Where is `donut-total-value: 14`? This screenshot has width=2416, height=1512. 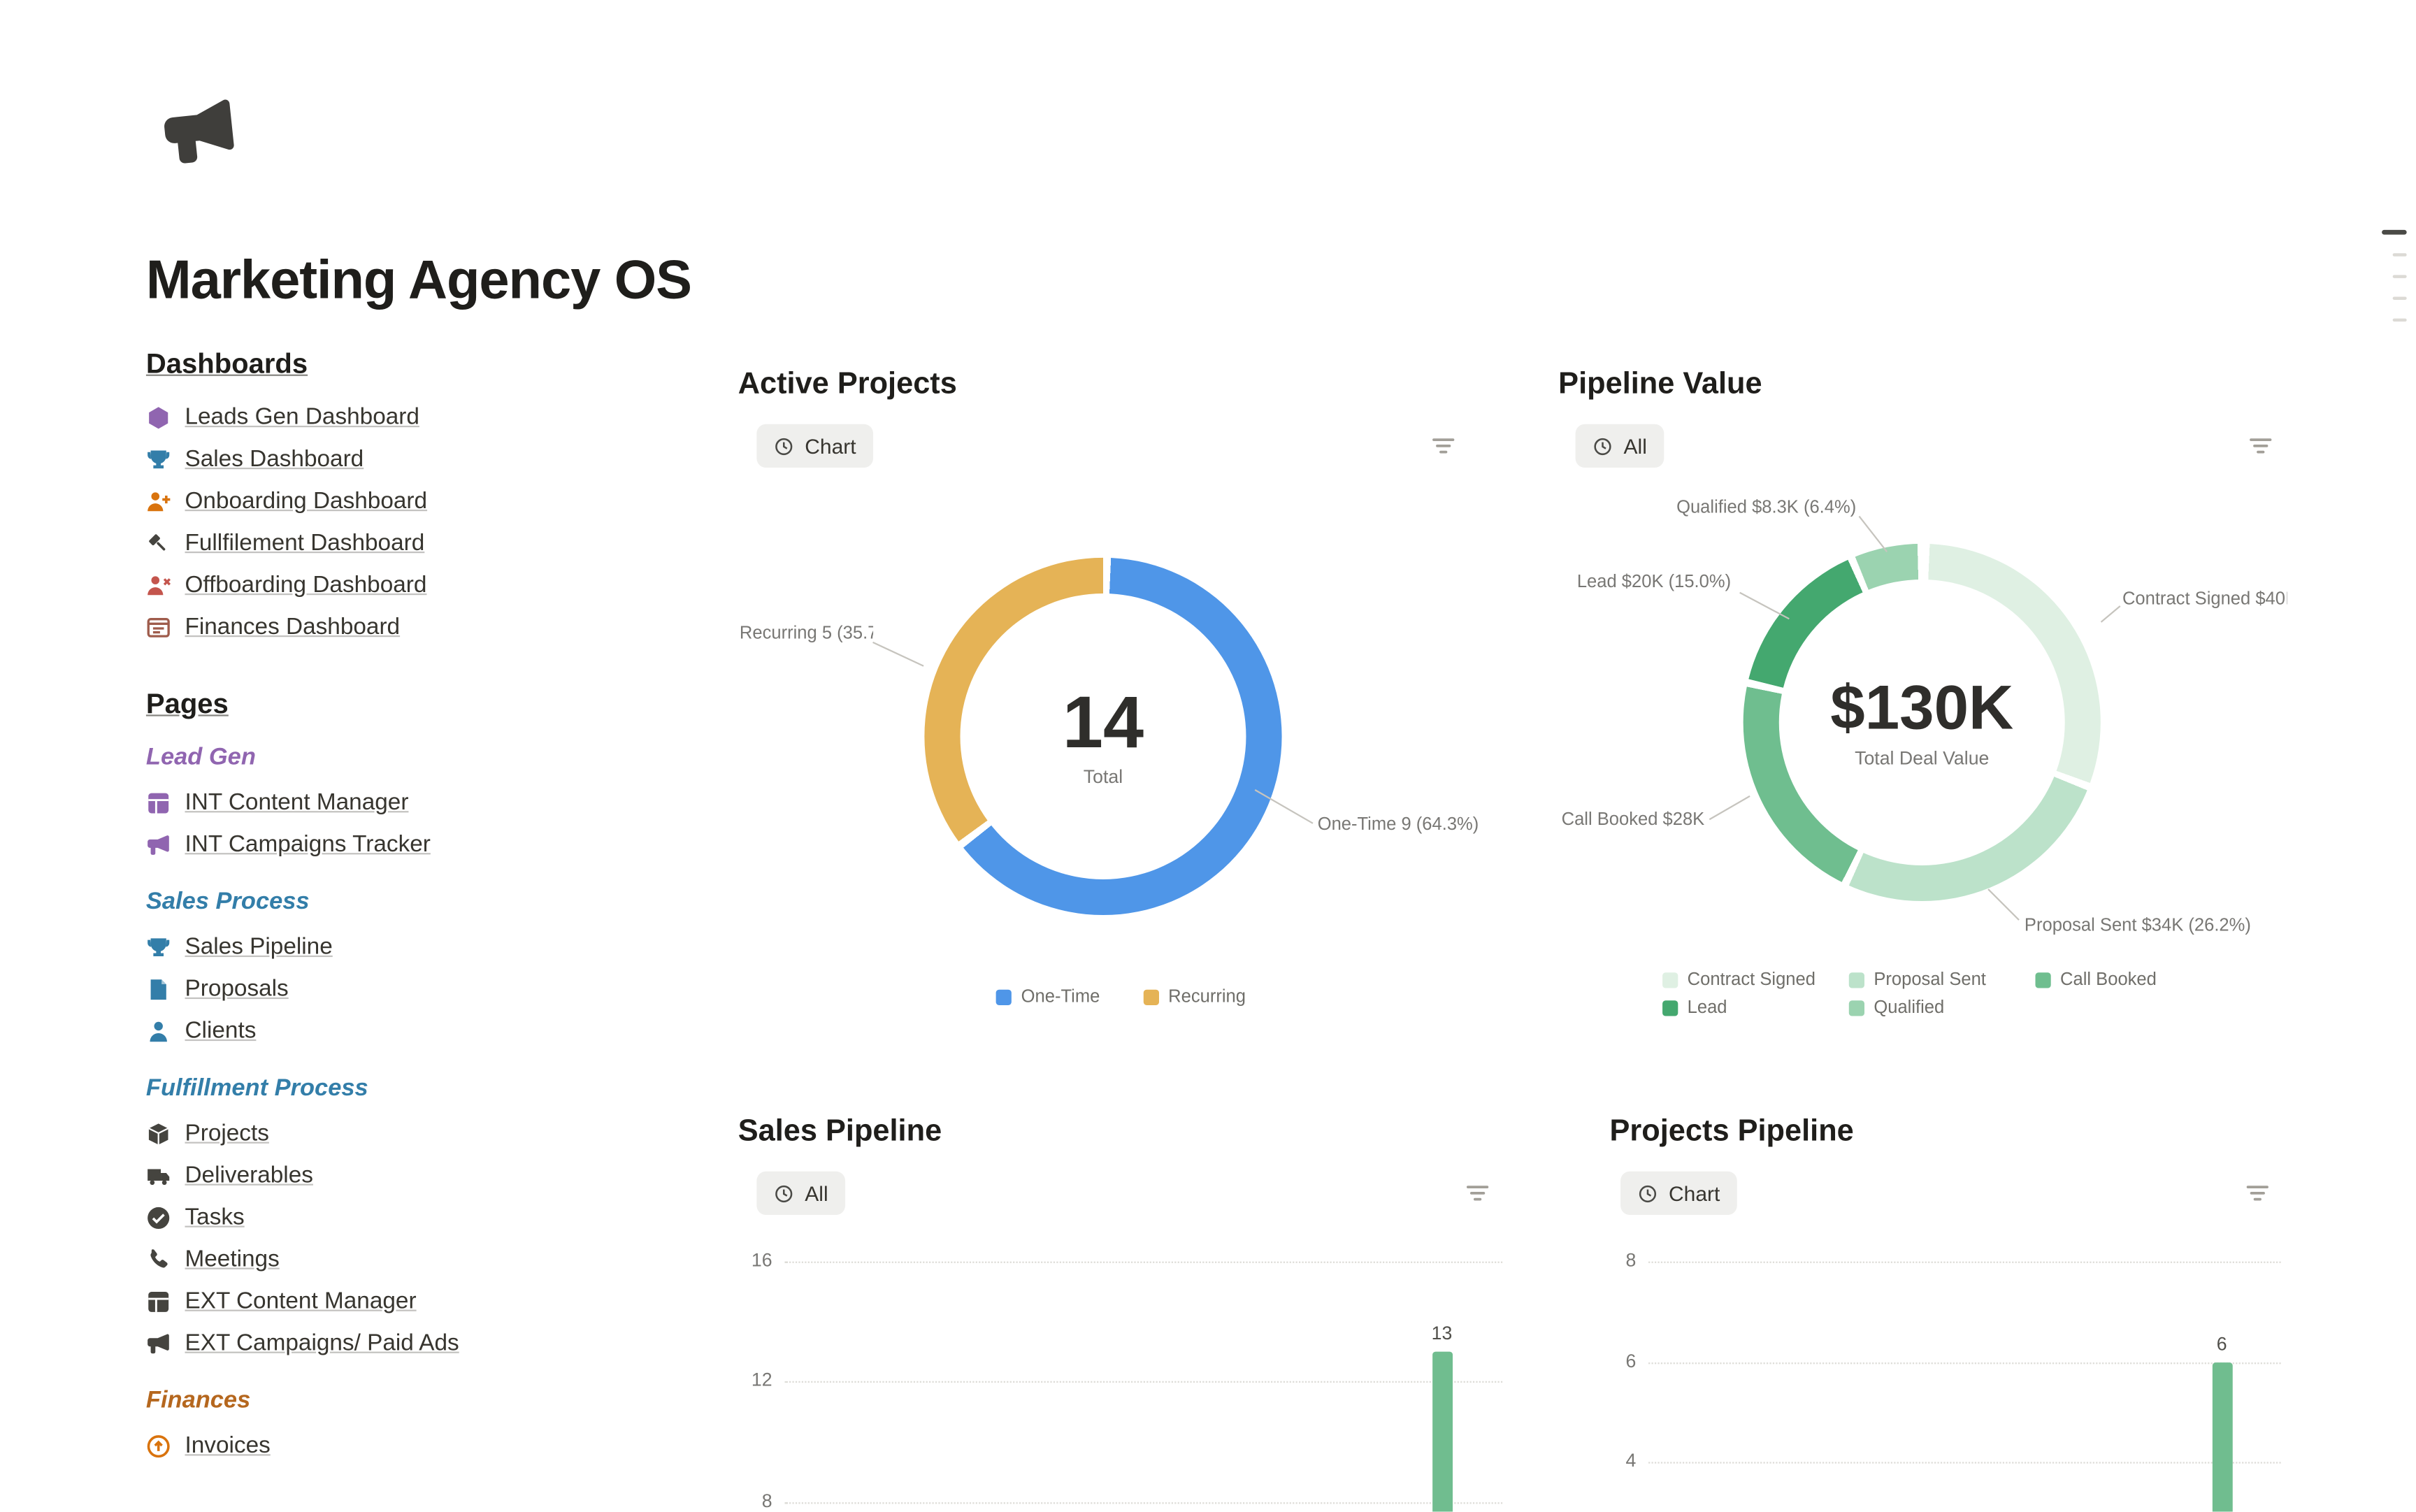 donut-total-value: 14 is located at coordinates (1103, 721).